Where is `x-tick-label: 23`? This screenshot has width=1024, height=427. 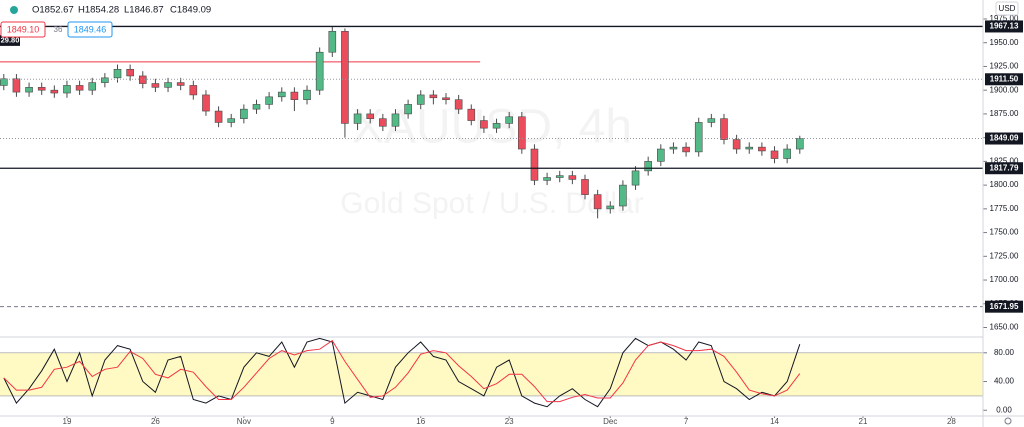 x-tick-label: 23 is located at coordinates (509, 421).